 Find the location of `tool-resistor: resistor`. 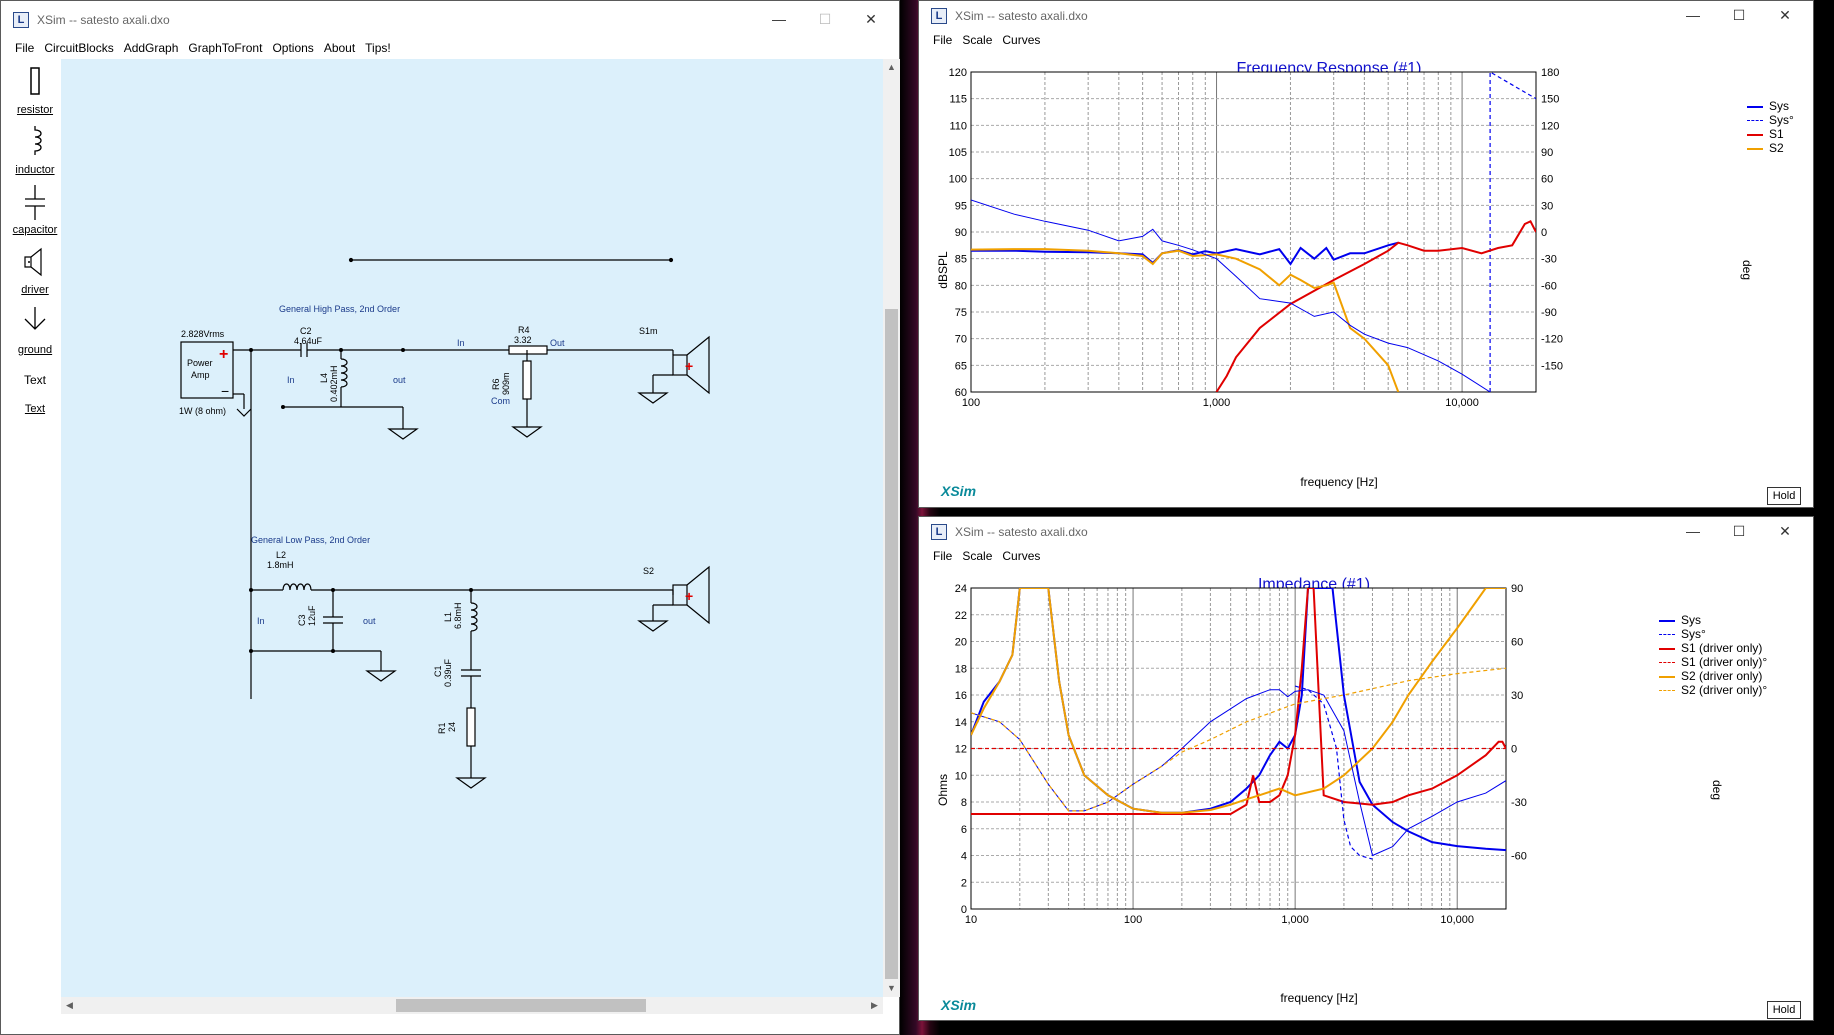

tool-resistor: resistor is located at coordinates (35, 90).